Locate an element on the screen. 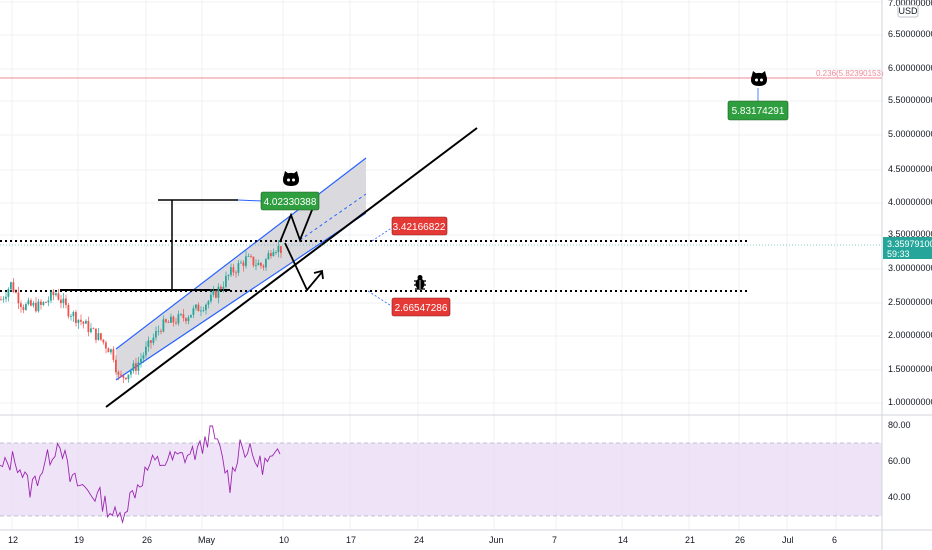  callout-target-upper: 4.02330388 is located at coordinates (290, 201).